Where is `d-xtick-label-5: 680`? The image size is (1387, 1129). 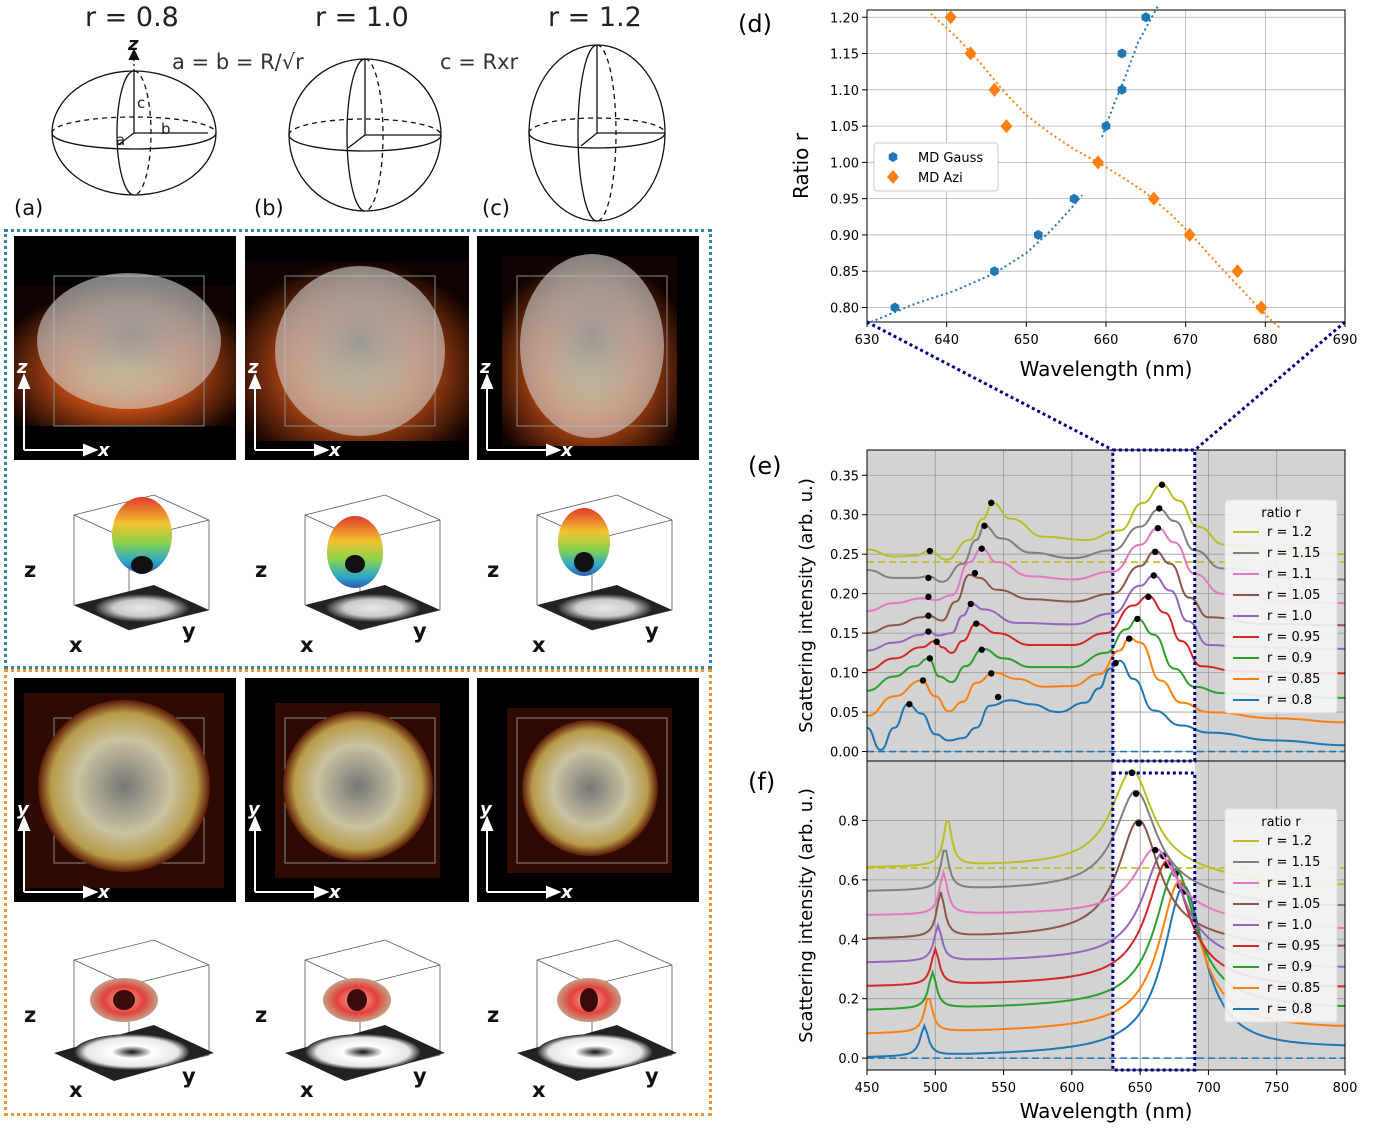
d-xtick-label-5: 680 is located at coordinates (1265, 340).